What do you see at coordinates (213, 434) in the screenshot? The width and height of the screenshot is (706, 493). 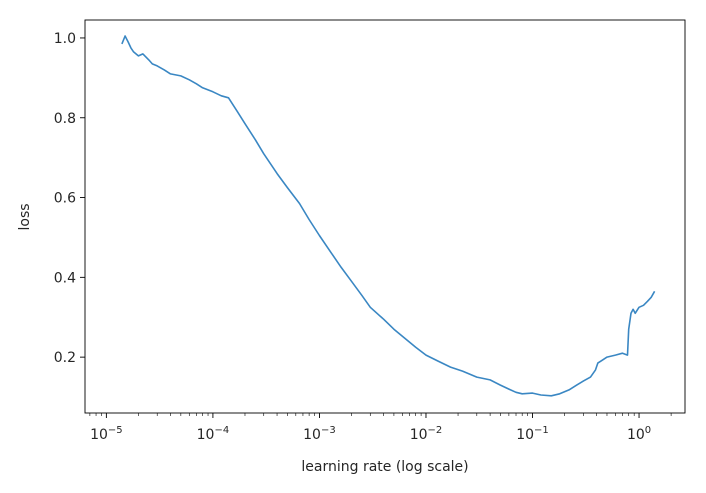 I see `x-tick-label: 10⁻⁴` at bounding box center [213, 434].